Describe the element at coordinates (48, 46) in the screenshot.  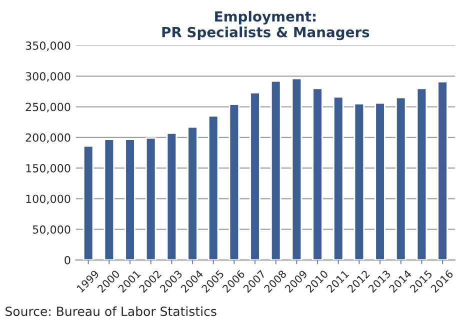
I see `y-tick-label: 350,000` at that location.